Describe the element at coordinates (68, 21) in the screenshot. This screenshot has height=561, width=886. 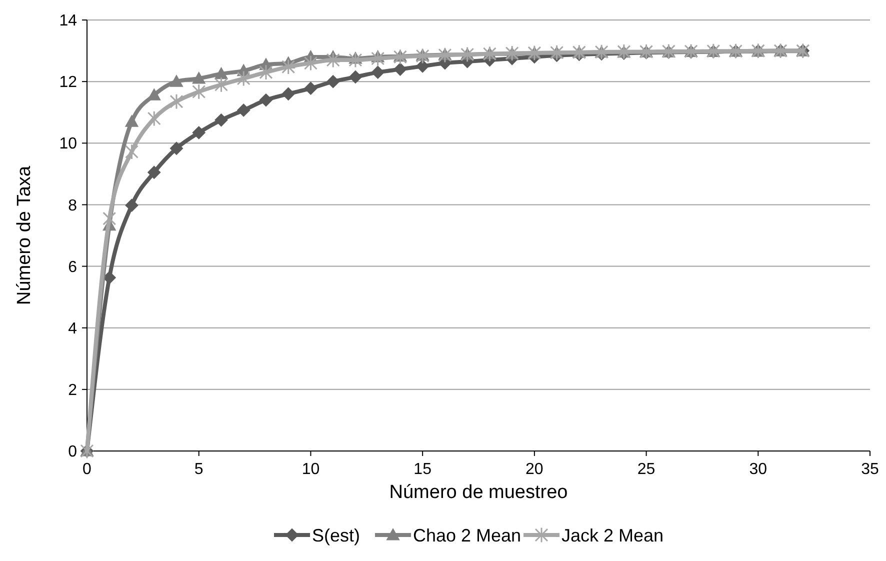
I see `y-tick-label: 14` at that location.